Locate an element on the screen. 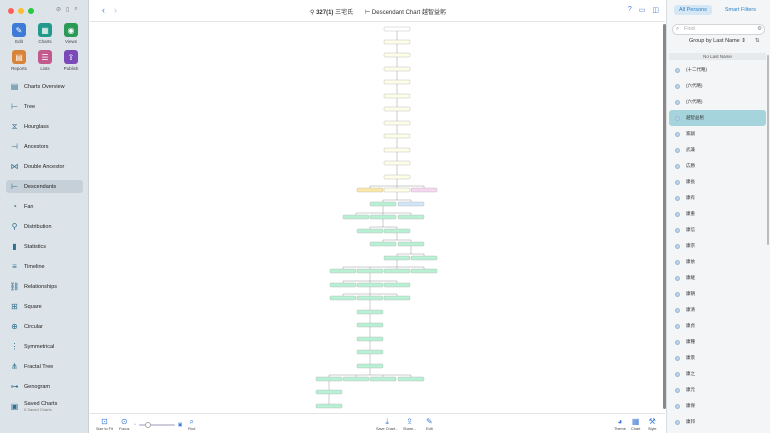  person-row: (六代略) is located at coordinates (717, 102).